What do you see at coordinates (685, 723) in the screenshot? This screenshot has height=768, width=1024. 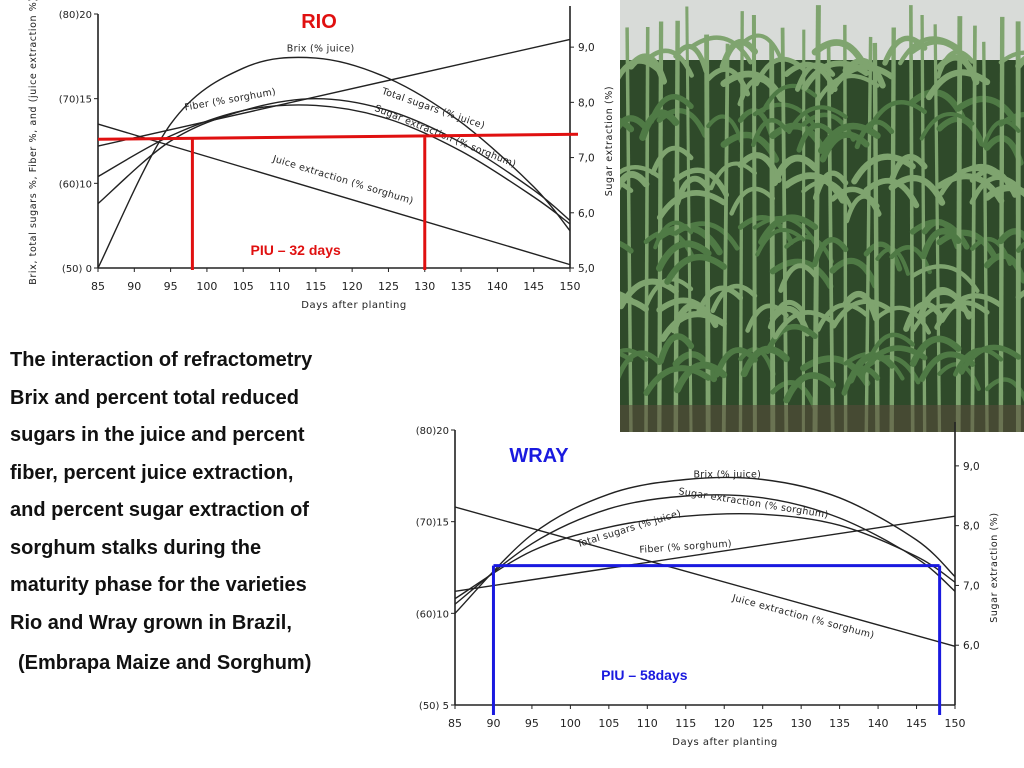 I see `x-tick-label: 115` at bounding box center [685, 723].